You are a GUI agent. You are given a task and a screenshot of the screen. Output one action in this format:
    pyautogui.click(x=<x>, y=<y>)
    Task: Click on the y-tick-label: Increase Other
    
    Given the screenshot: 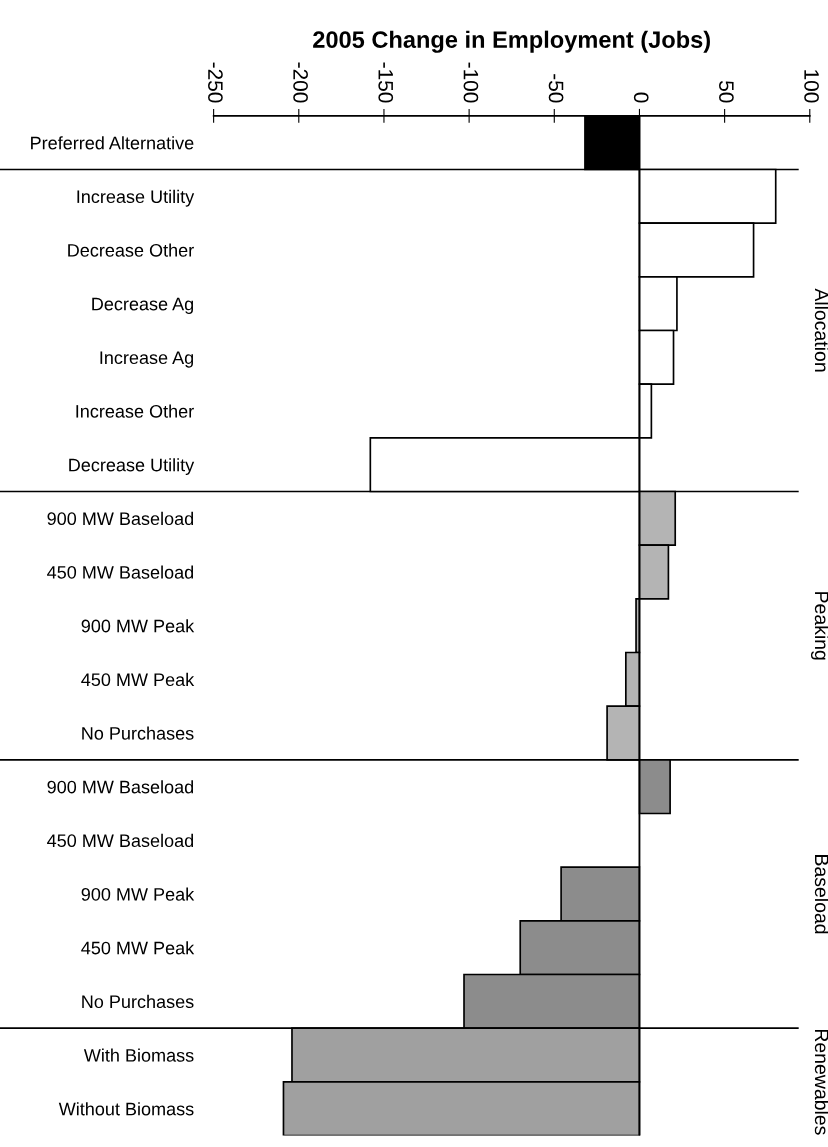 What is the action you would take?
    pyautogui.click(x=135, y=411)
    